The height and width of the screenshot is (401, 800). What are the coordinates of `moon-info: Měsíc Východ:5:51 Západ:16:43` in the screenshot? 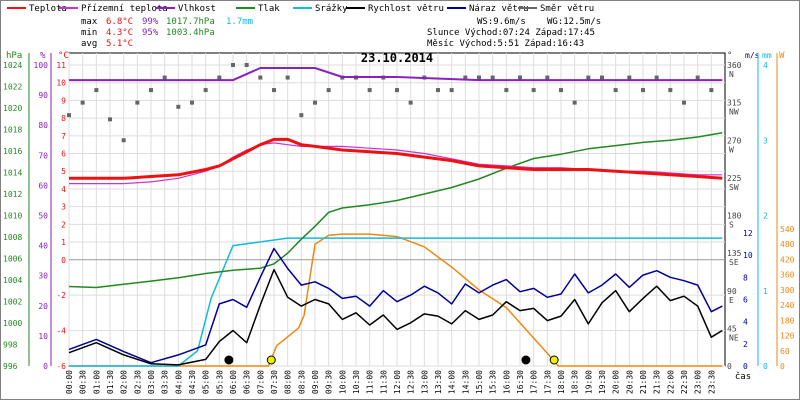 It's located at (505, 44).